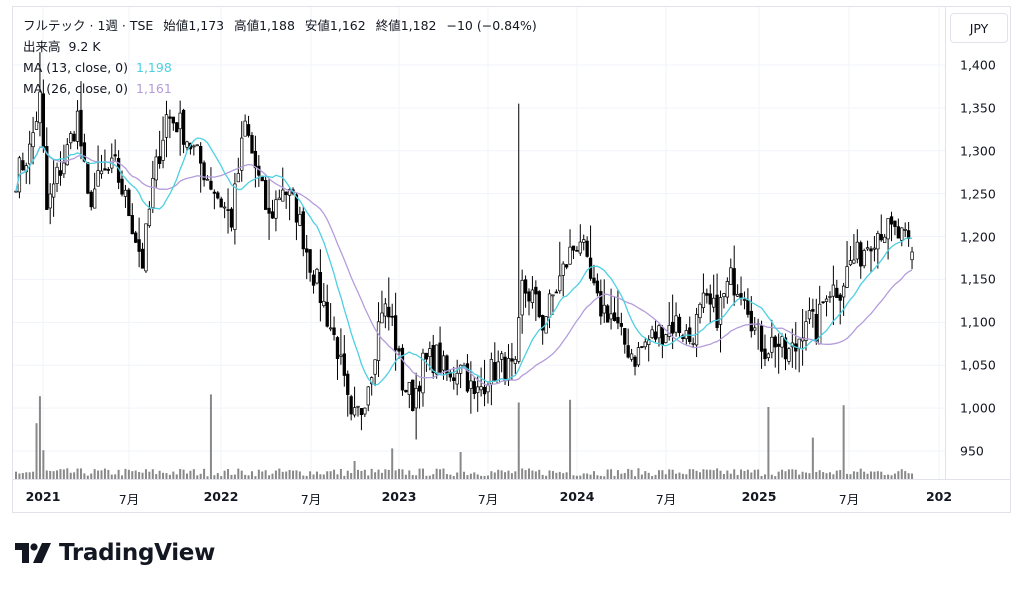 This screenshot has width=1024, height=590. What do you see at coordinates (76, 88) in the screenshot?
I see `ma26-label: MA (26, close, 0)` at bounding box center [76, 88].